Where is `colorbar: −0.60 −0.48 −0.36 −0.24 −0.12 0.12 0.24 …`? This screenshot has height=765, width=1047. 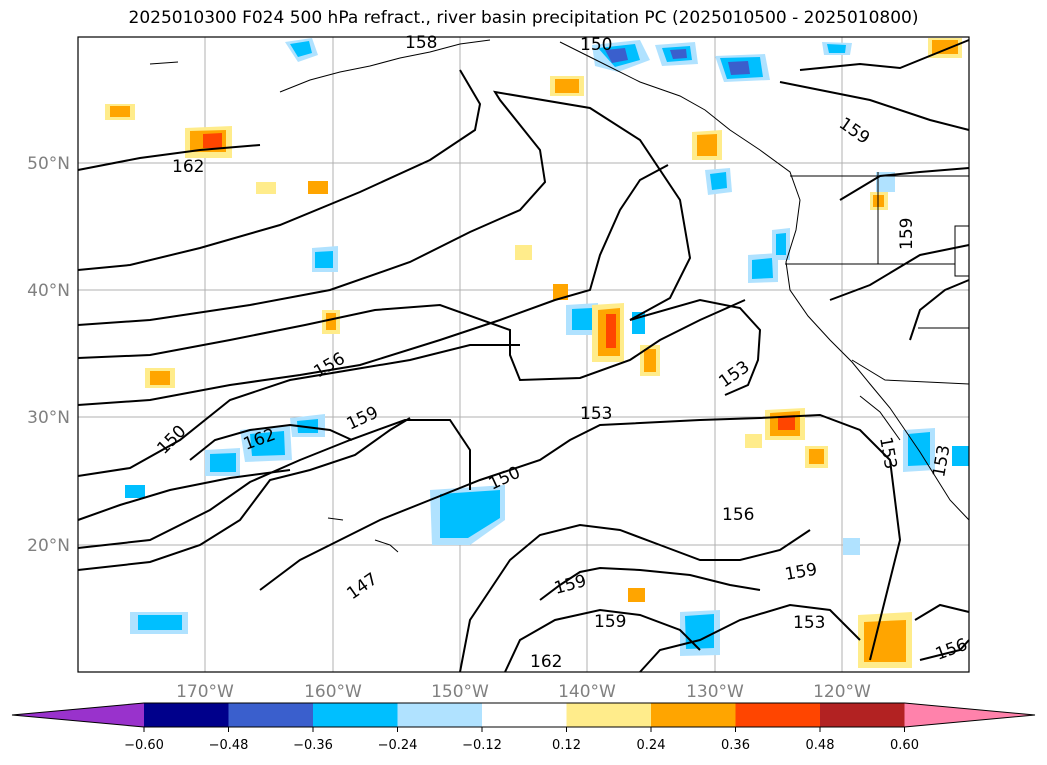 colorbar: −0.60 −0.48 −0.36 −0.24 −0.12 0.12 0.24 … is located at coordinates (523, 727).